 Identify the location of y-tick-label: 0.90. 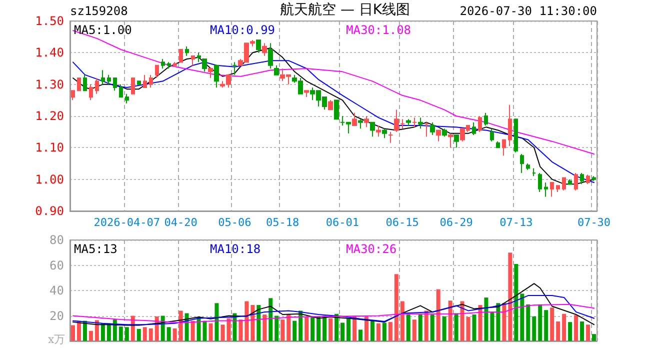
(49, 211).